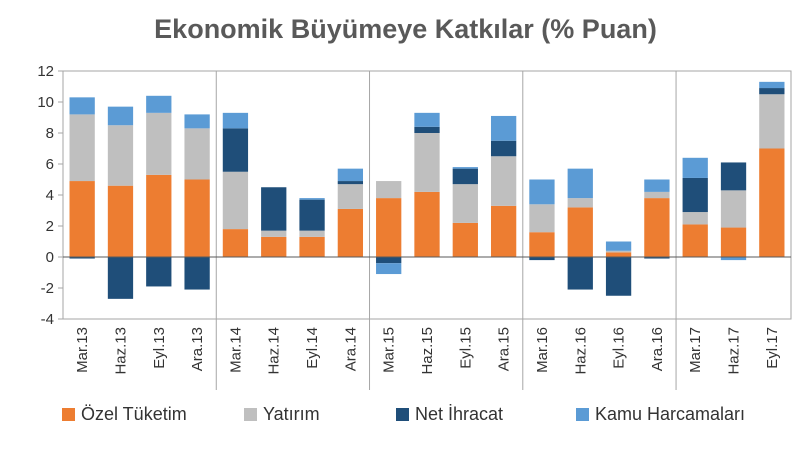  I want to click on x-tick-label: Eyl.15, so click(465, 348).